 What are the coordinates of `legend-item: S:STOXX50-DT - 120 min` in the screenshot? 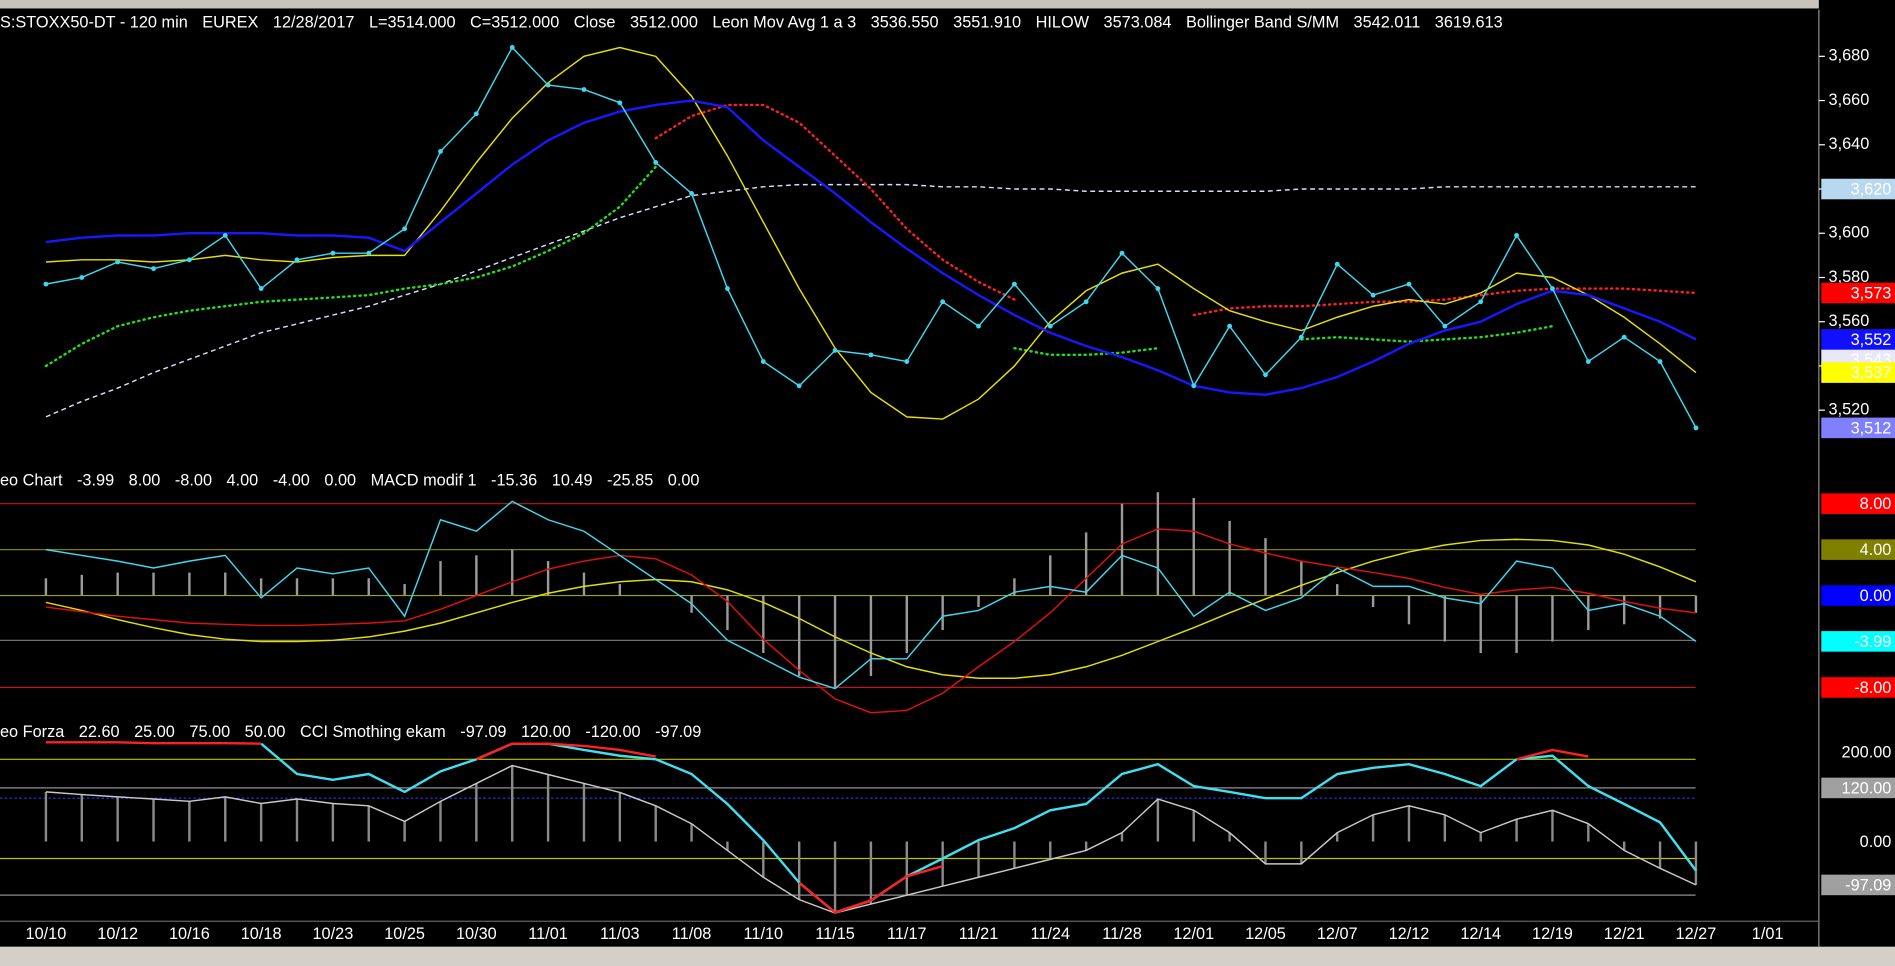 It's located at (94, 22).